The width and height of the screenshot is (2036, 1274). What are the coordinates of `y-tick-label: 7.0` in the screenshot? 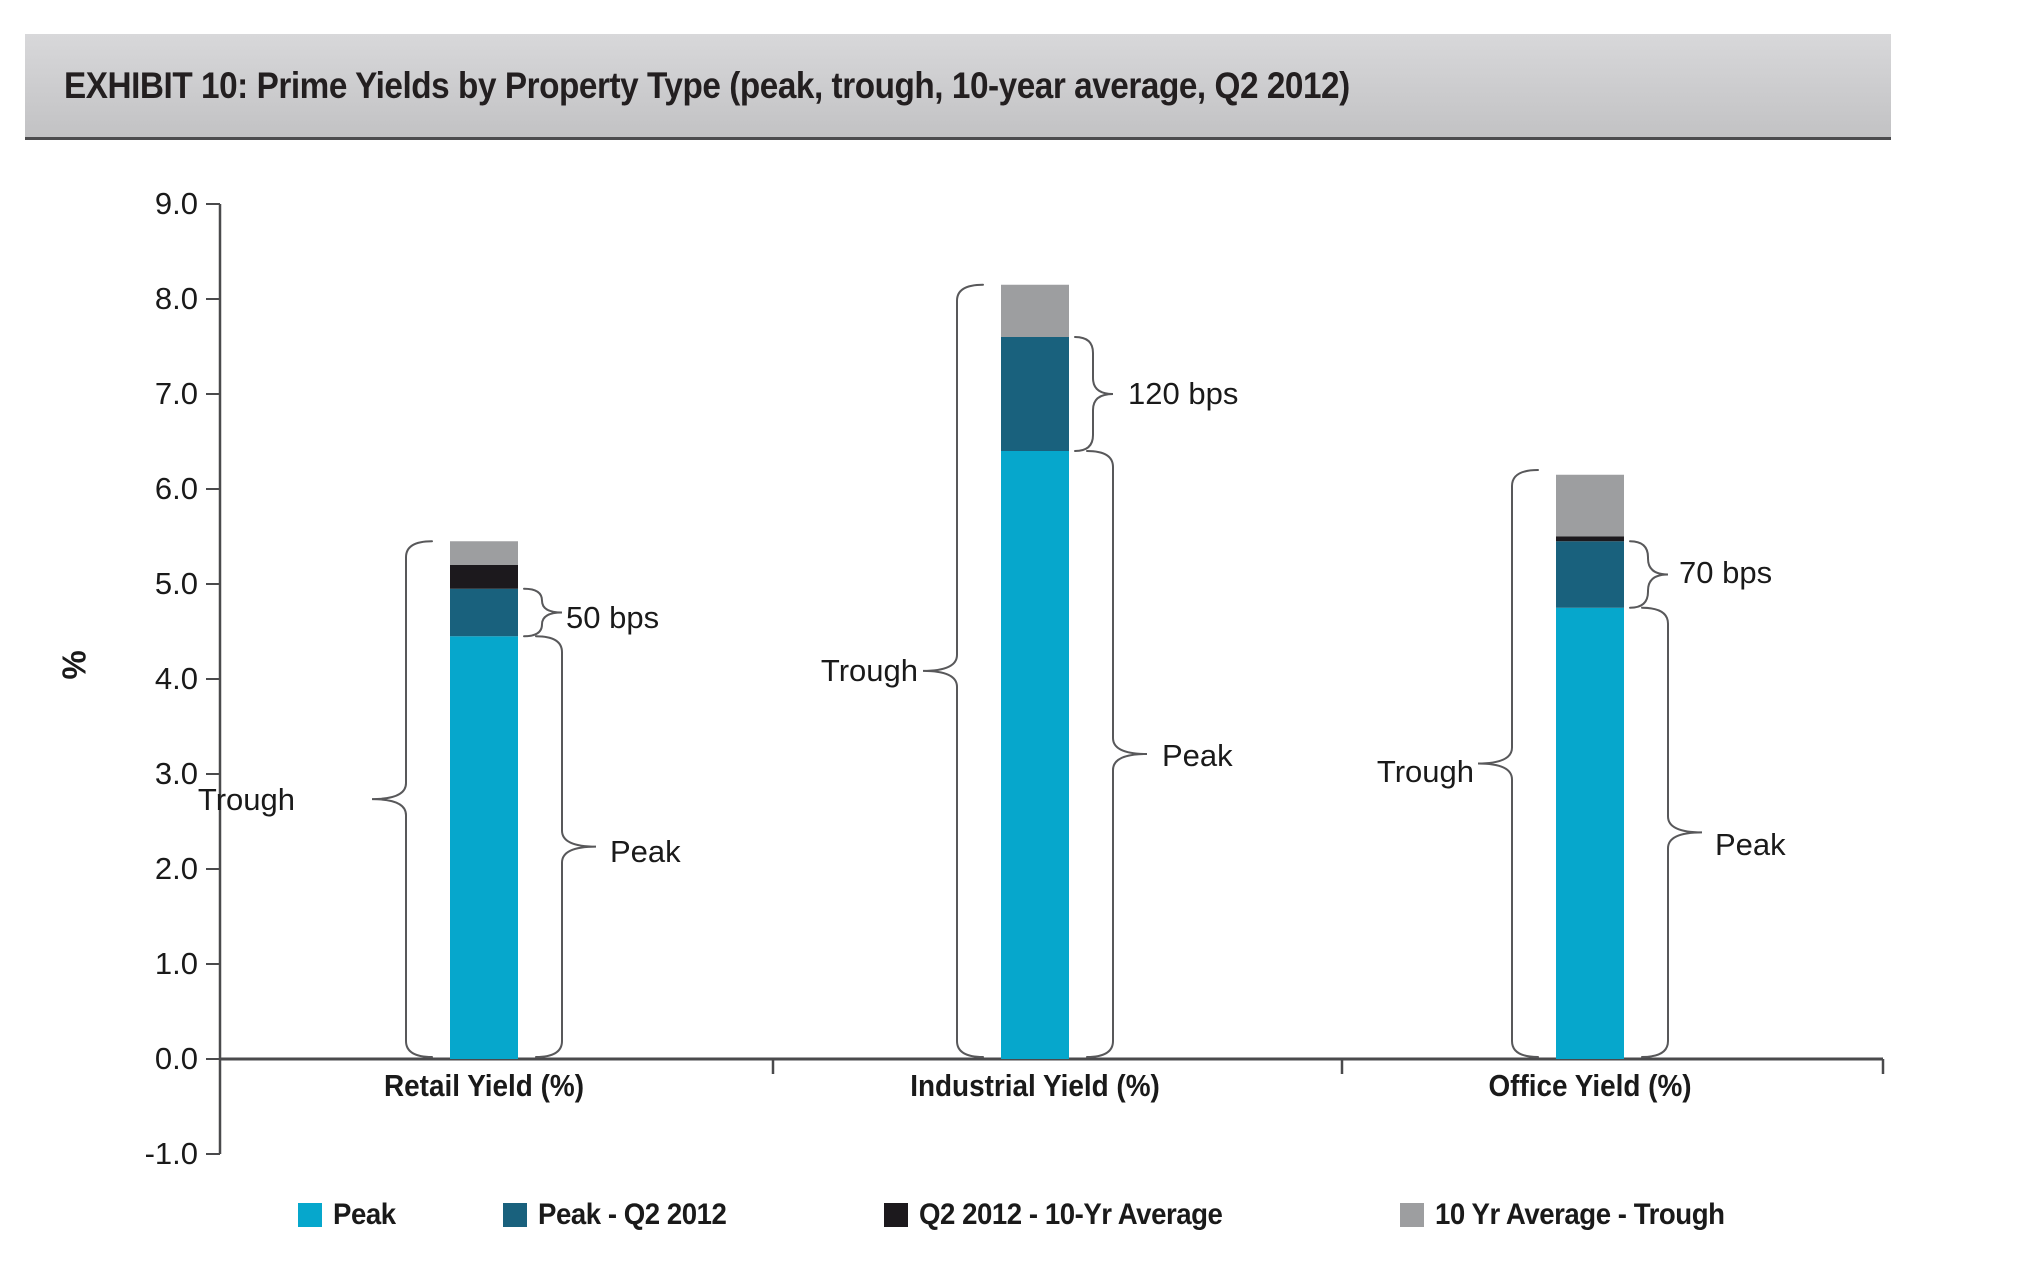 It's located at (176, 393).